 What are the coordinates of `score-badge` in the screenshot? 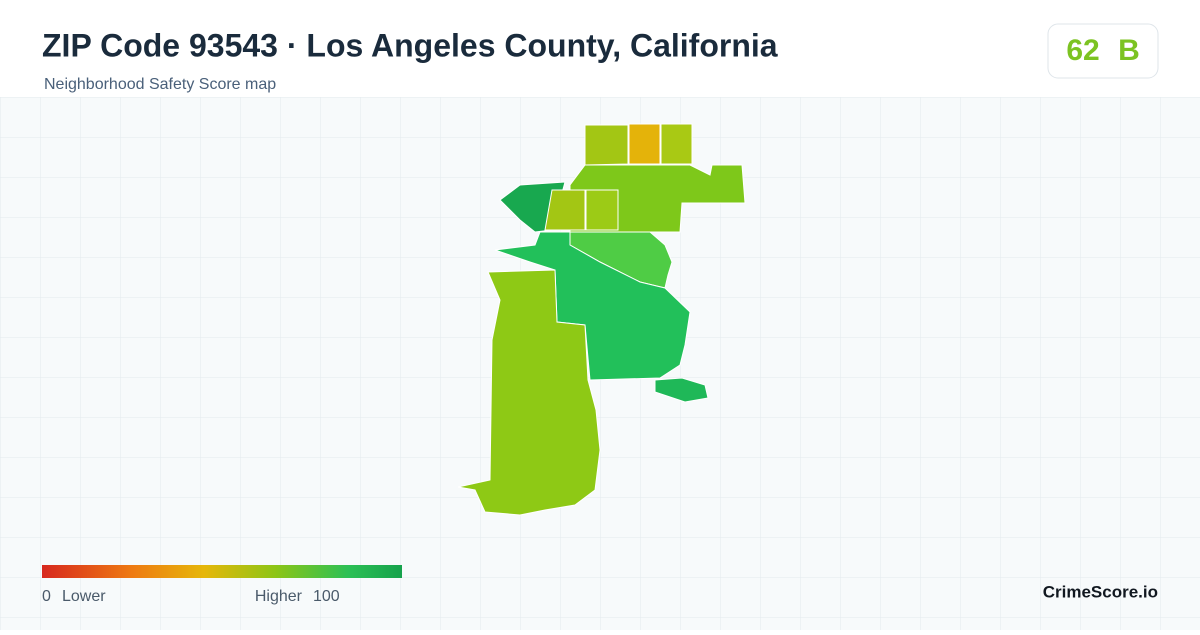 It's located at (1103, 51).